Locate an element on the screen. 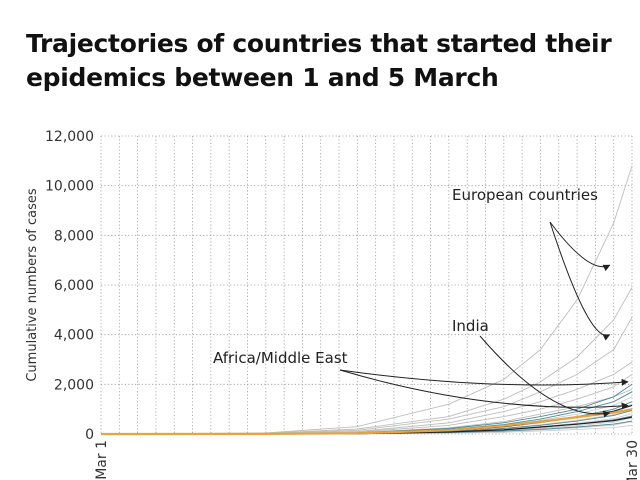  annotation-label: Africa/Middle East is located at coordinates (280, 358).